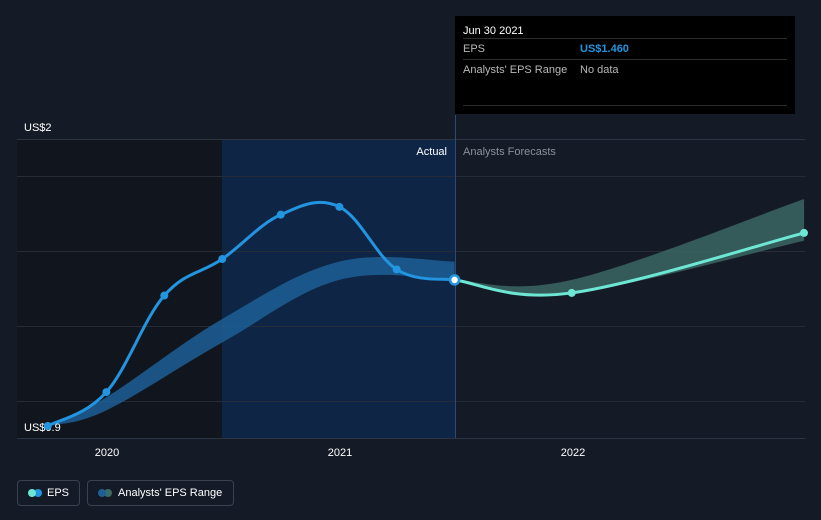  What do you see at coordinates (105, 493) in the screenshot?
I see `range-legend-icon` at bounding box center [105, 493].